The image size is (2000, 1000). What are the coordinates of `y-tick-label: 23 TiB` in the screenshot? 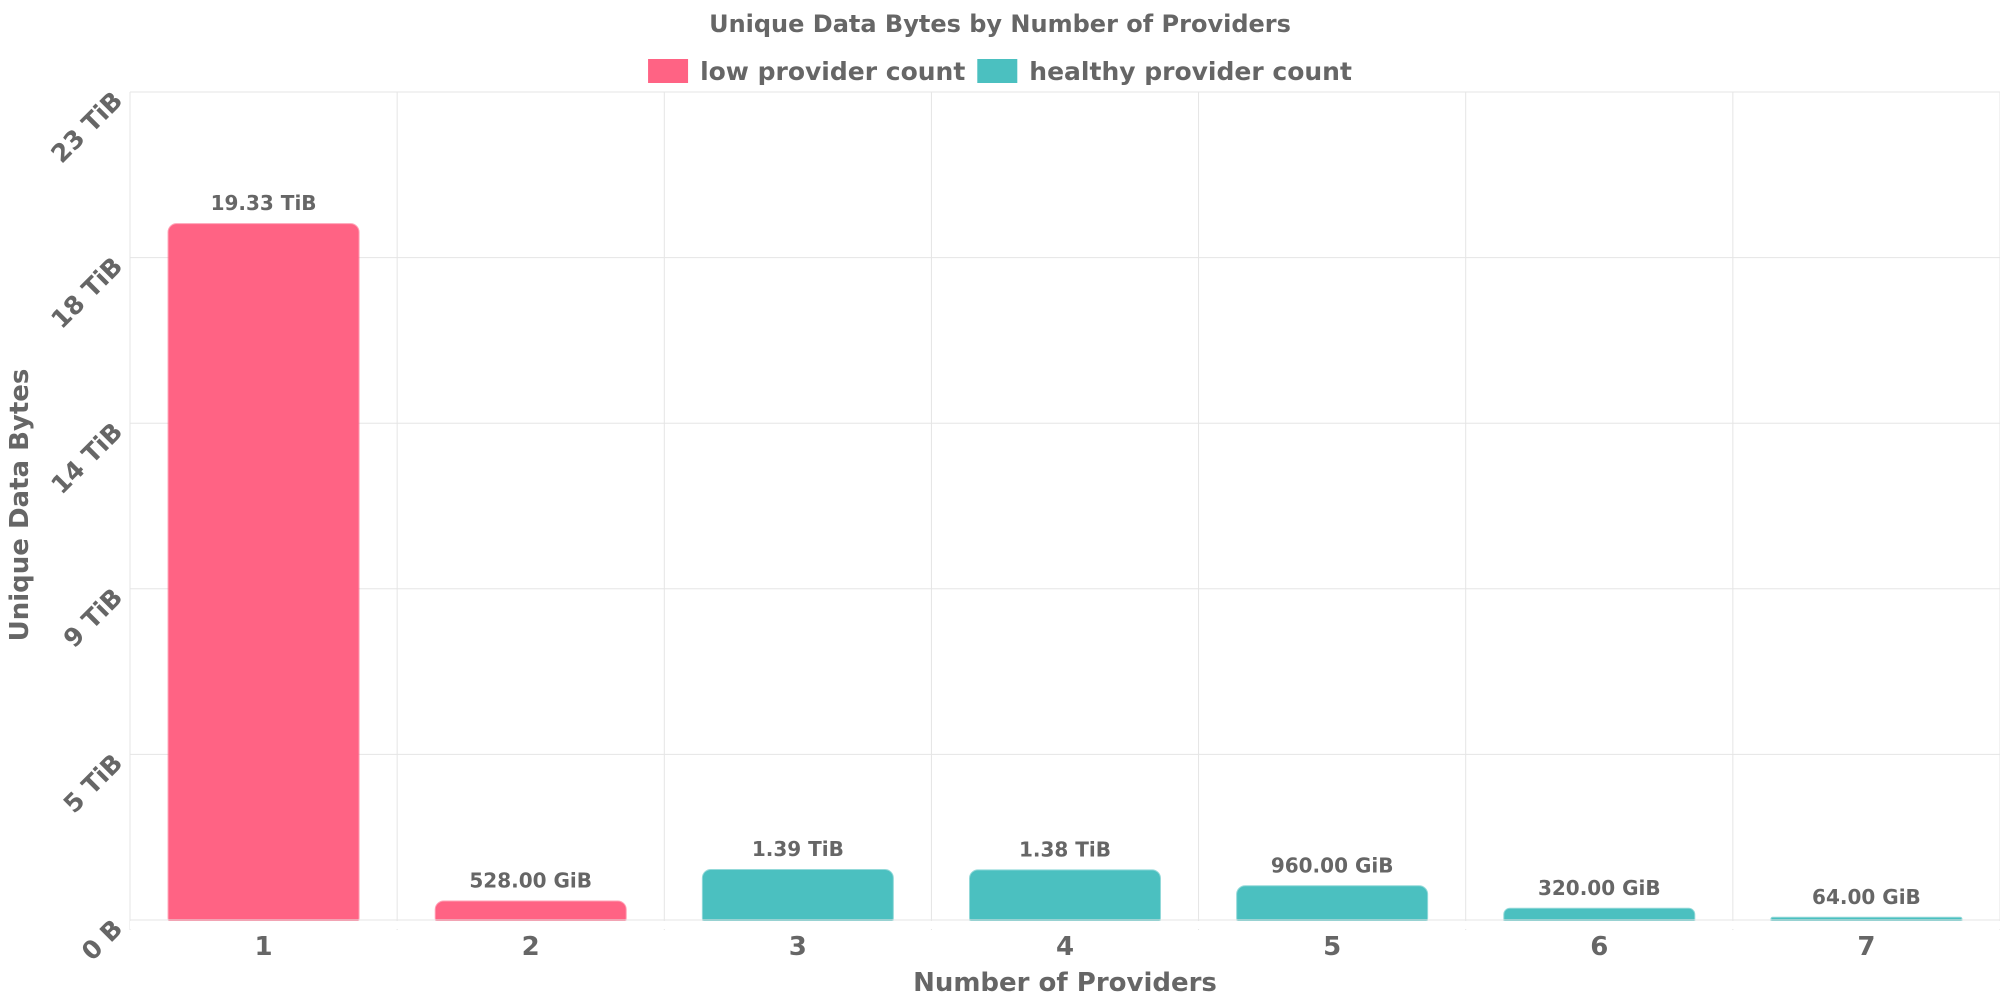 It's located at (86, 127).